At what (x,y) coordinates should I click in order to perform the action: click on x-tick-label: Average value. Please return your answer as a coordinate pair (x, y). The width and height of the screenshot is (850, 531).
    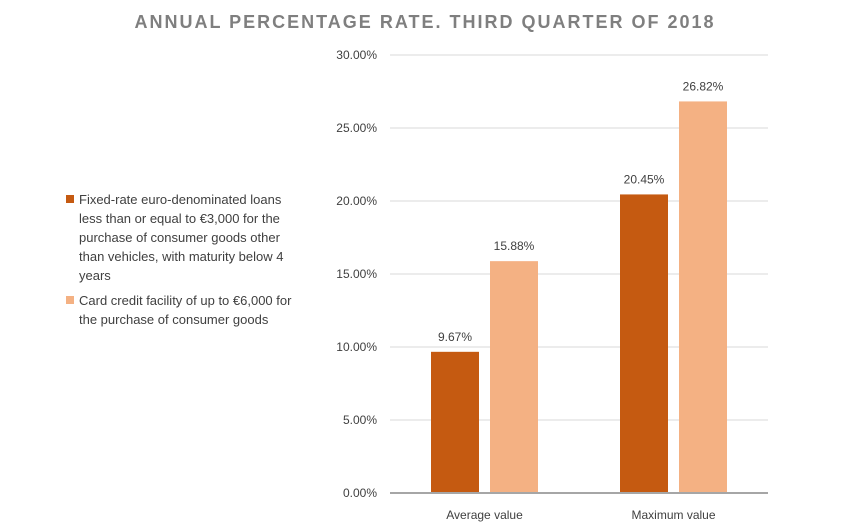
    Looking at the image, I should click on (484, 515).